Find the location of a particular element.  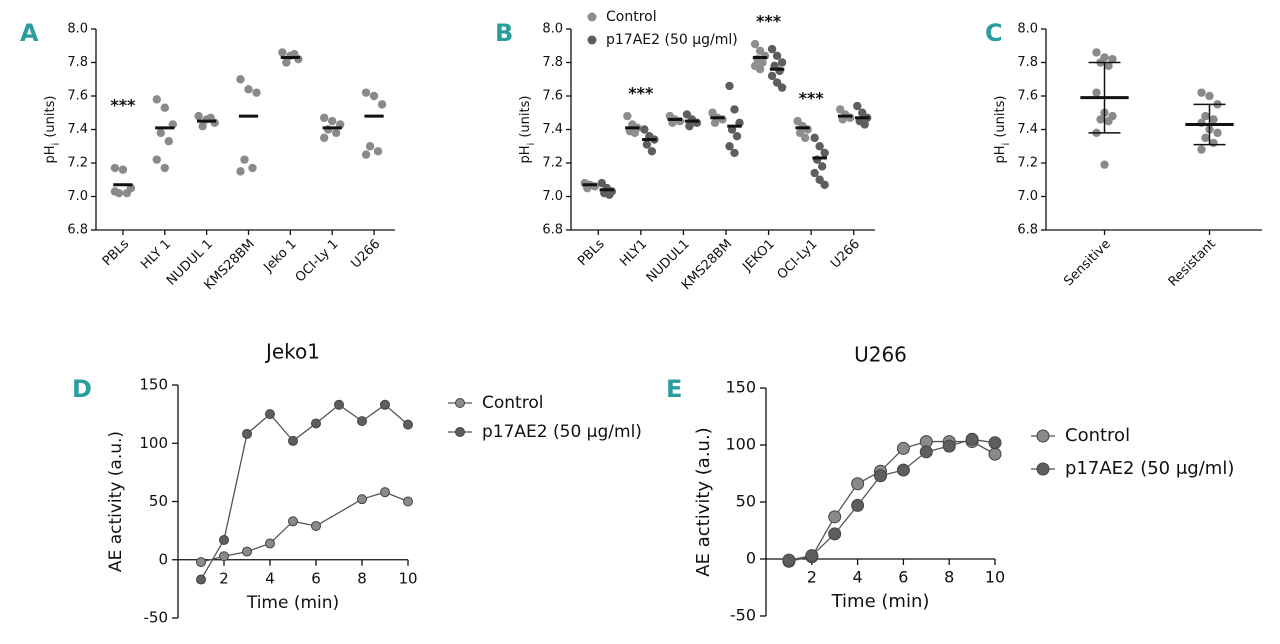

y-tick-label: 100 is located at coordinates (153, 443).